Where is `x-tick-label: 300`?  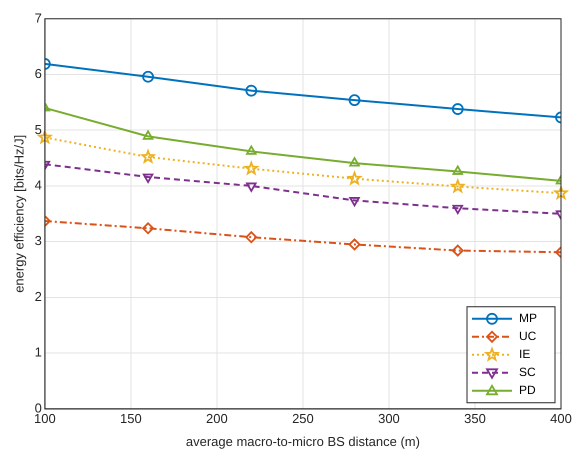
x-tick-label: 300 is located at coordinates (389, 418).